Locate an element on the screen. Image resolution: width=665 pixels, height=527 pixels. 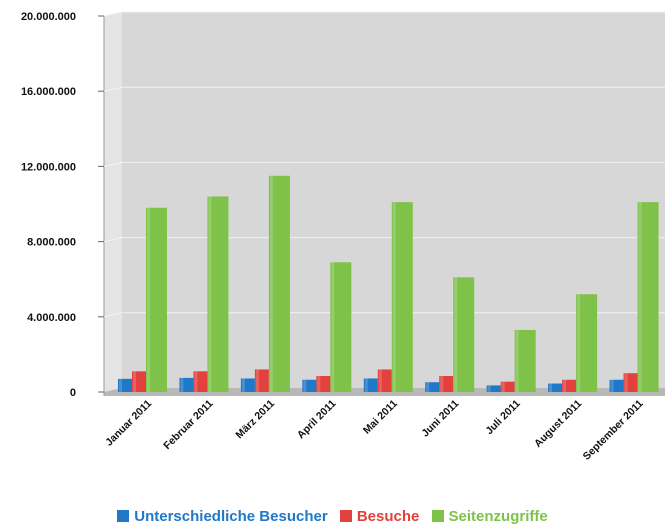
legend-item-unique-visitors: Unterschiedliche Besucher is located at coordinates (222, 516).